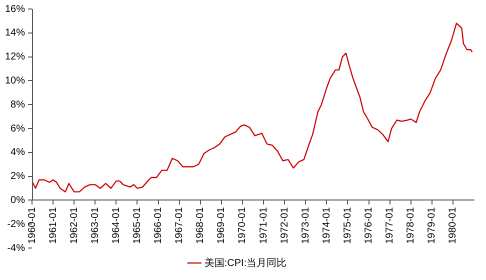 This screenshot has width=486, height=280. I want to click on y-tick-label: -4%, so click(16, 248).